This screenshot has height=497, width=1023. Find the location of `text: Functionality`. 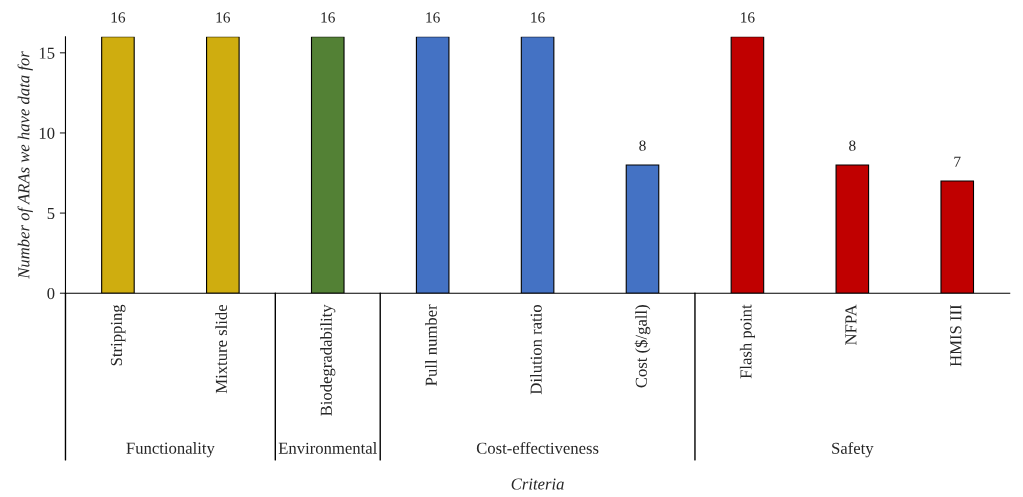

text: Functionality is located at coordinates (170, 450).